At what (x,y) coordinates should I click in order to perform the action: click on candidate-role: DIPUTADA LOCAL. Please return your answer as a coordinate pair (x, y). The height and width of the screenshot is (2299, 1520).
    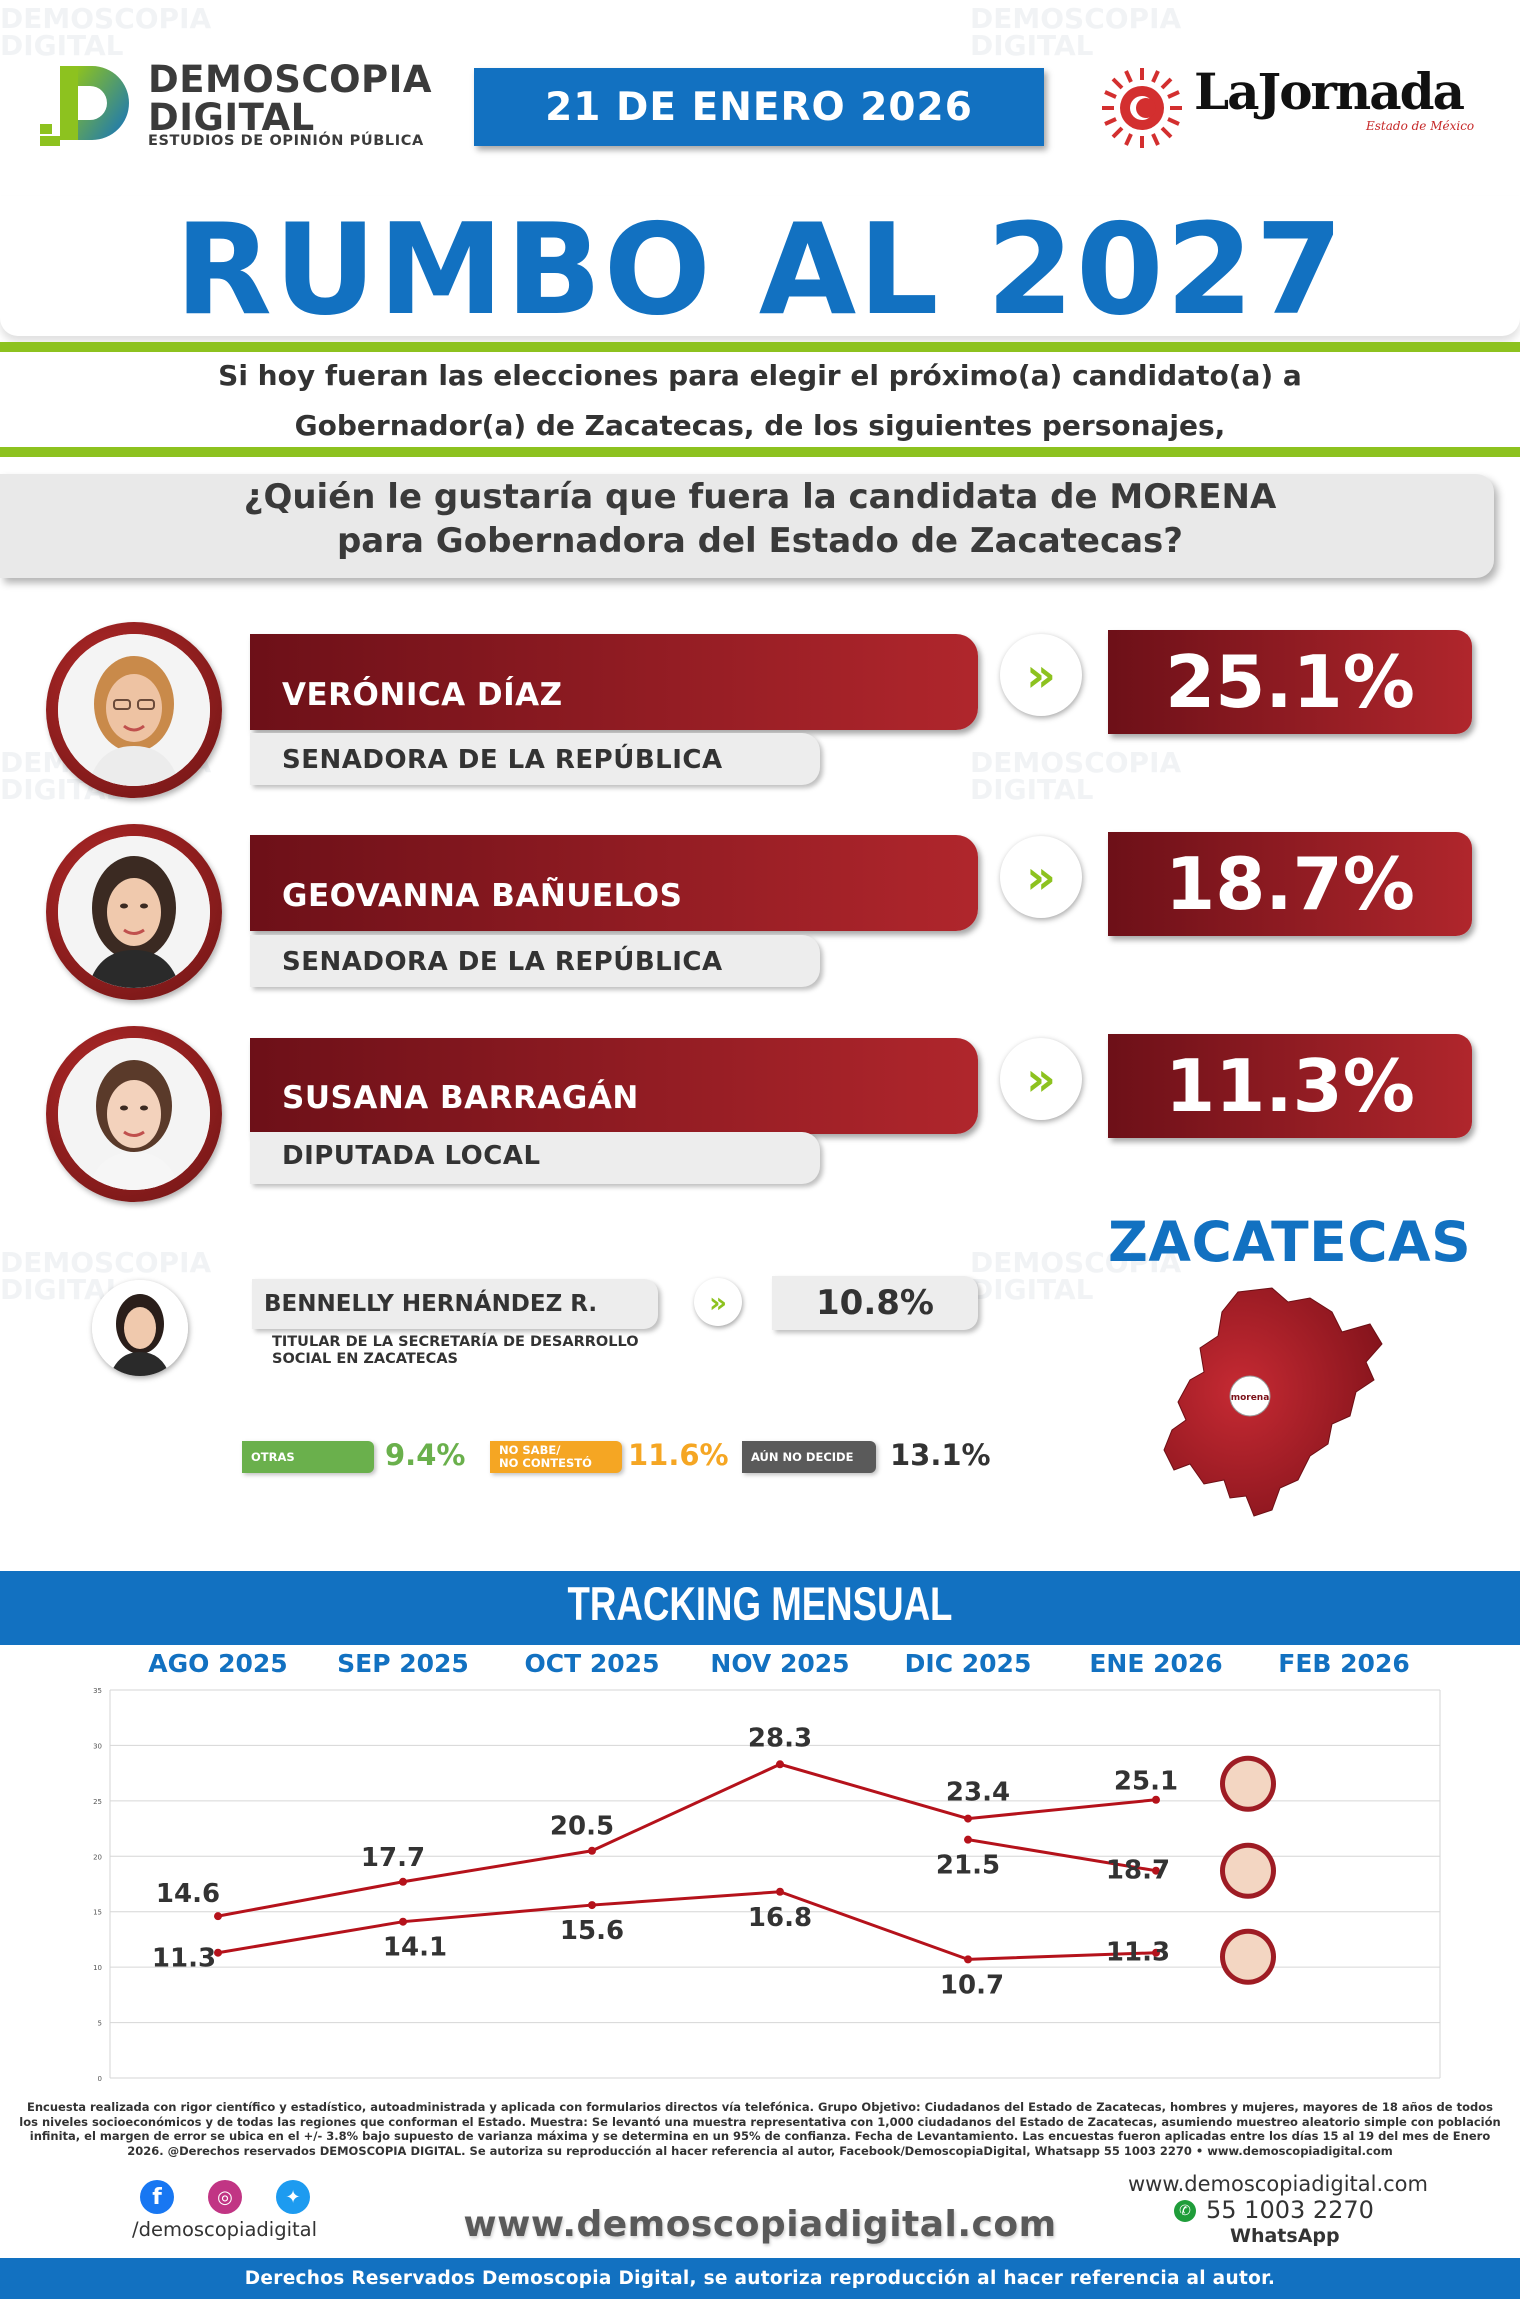
    Looking at the image, I should click on (411, 1156).